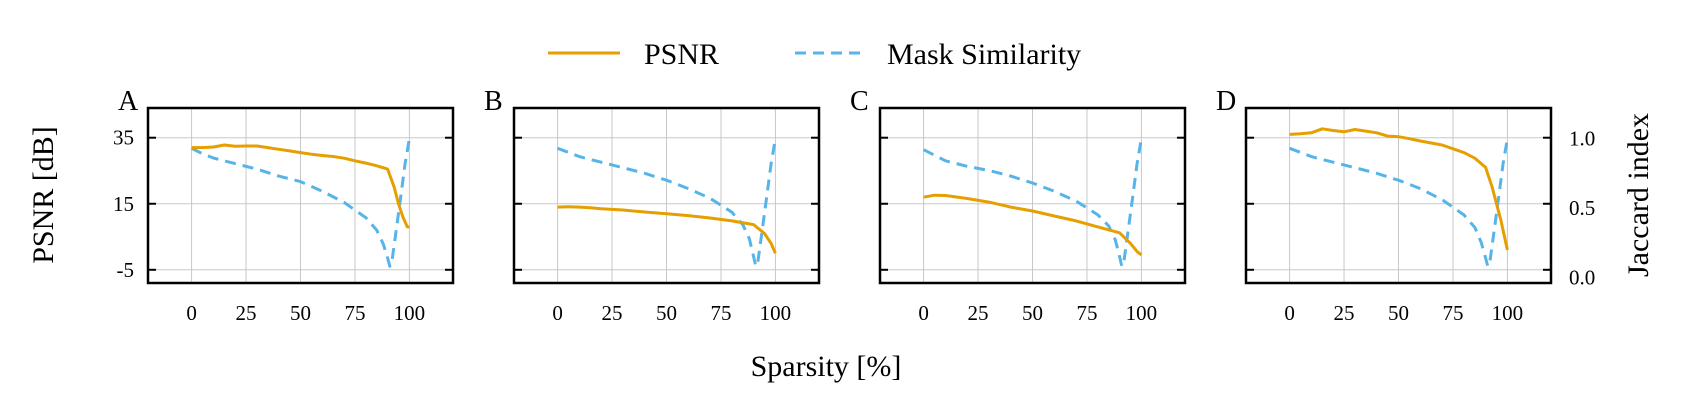 This screenshot has height=410, width=1691. I want to click on panel-b: 0 25 50 75 100 B, so click(652, 205).